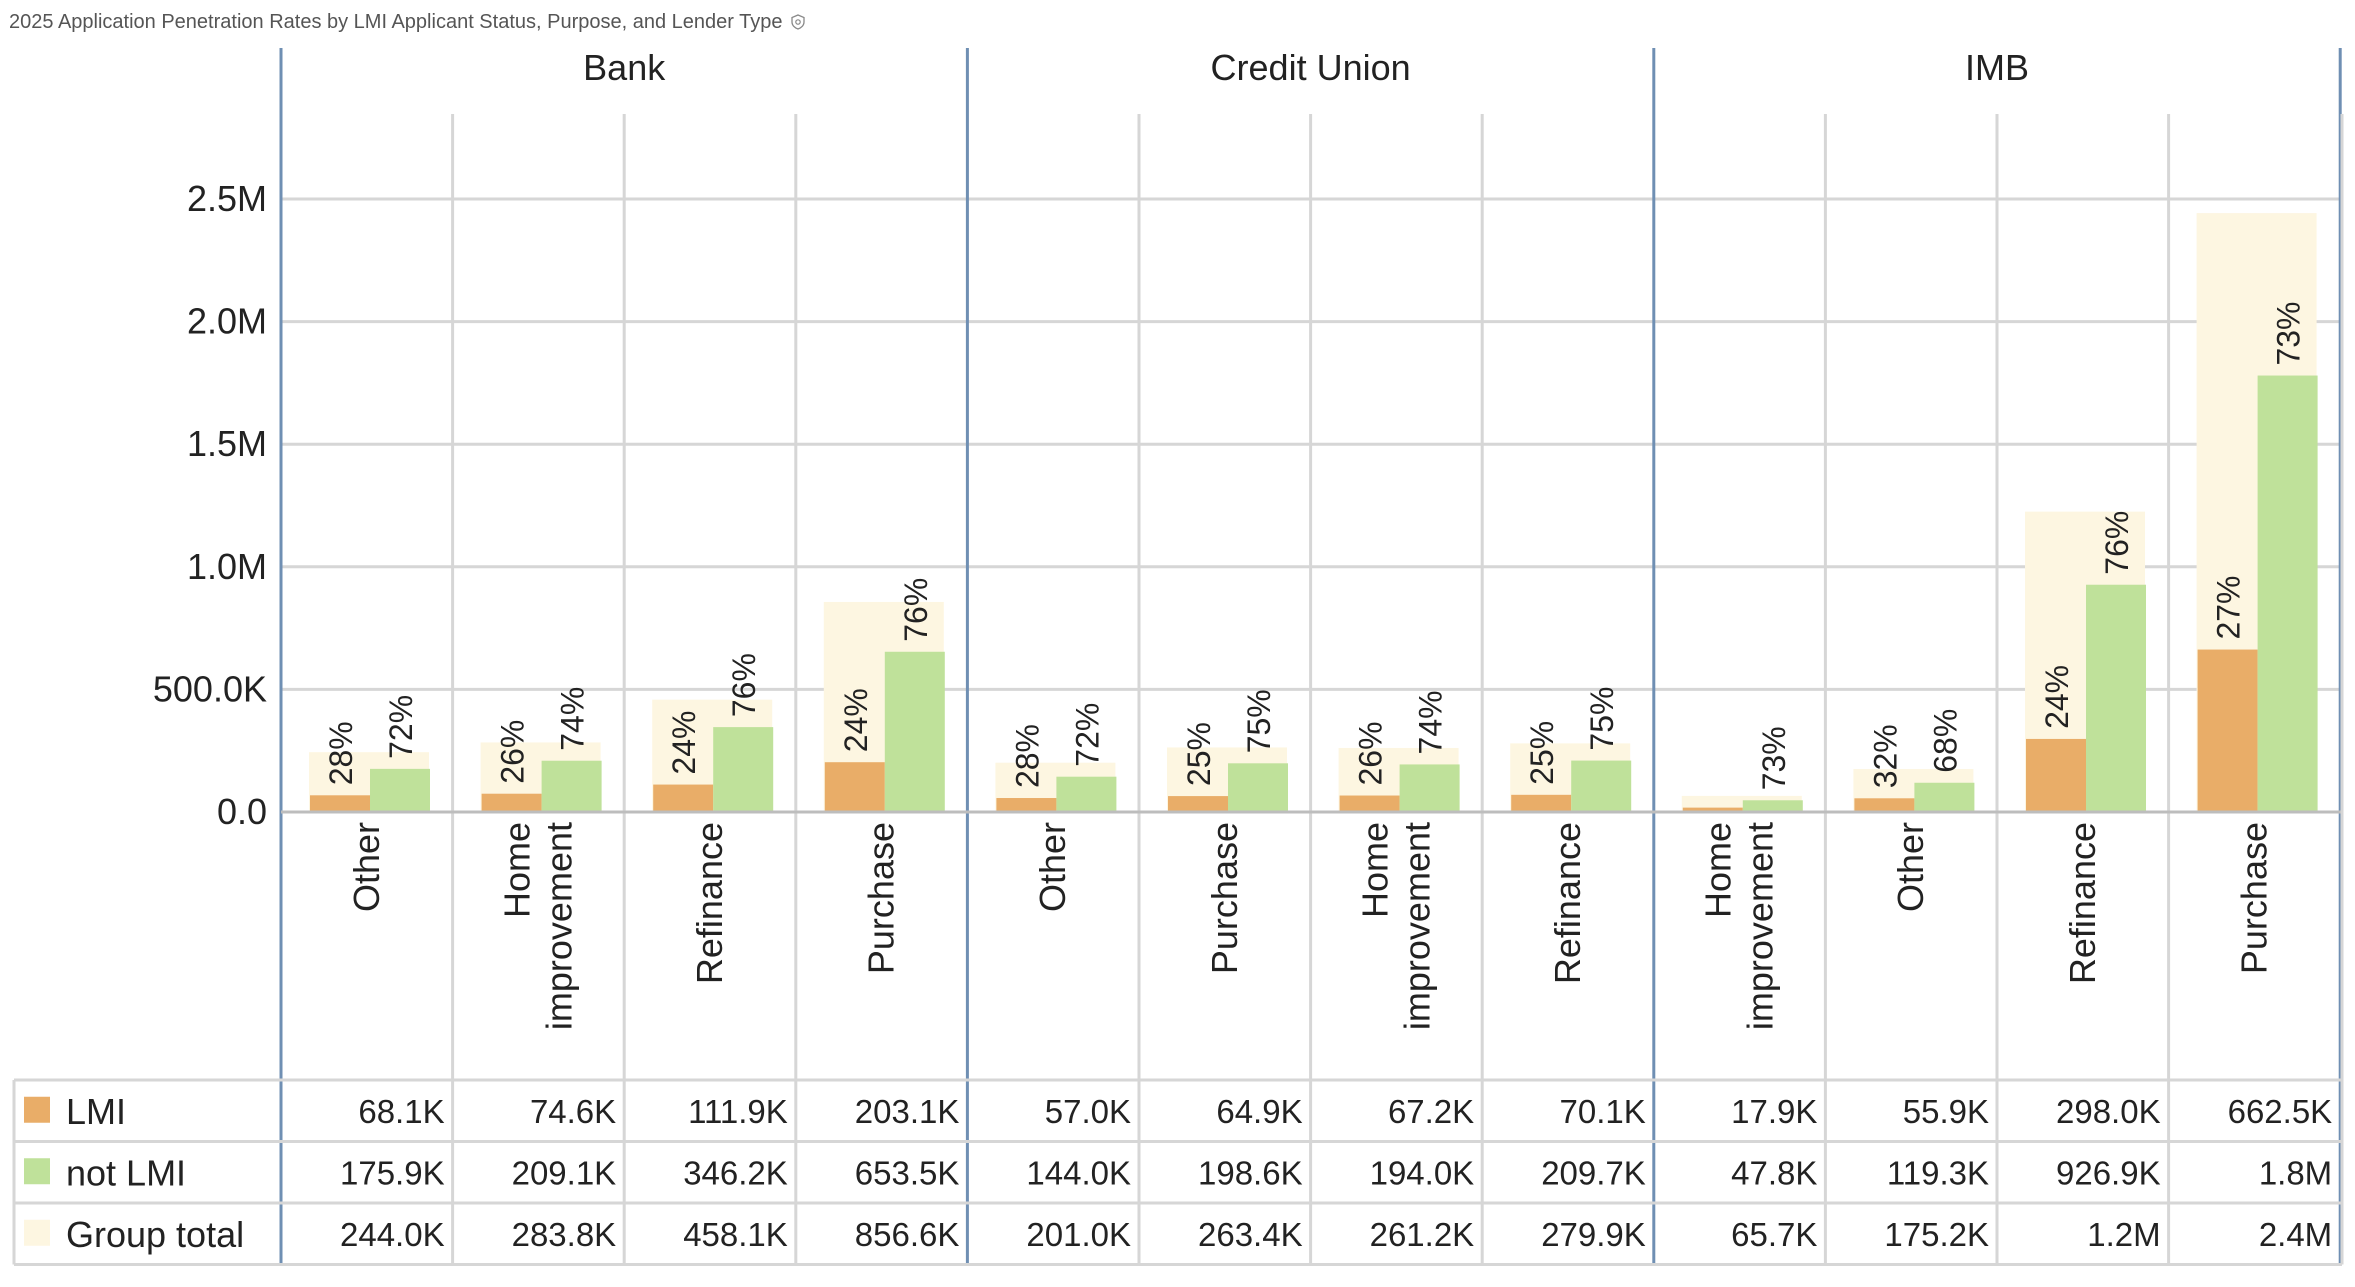  I want to click on legend-label-lmi: LMI, so click(96, 1111).